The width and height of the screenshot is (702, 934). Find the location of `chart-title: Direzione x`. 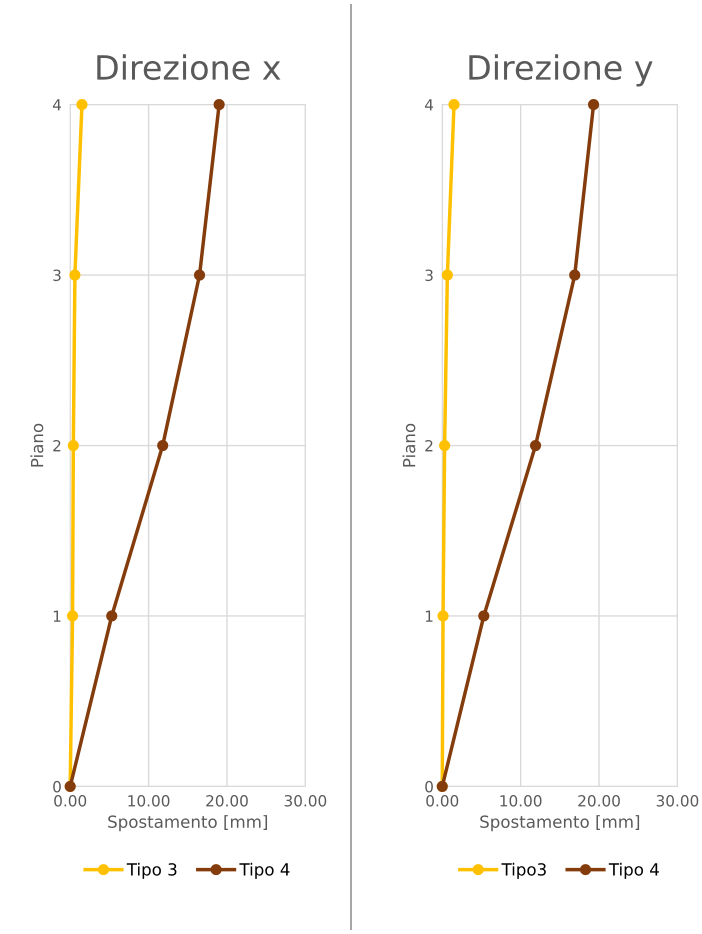

chart-title: Direzione x is located at coordinates (188, 67).